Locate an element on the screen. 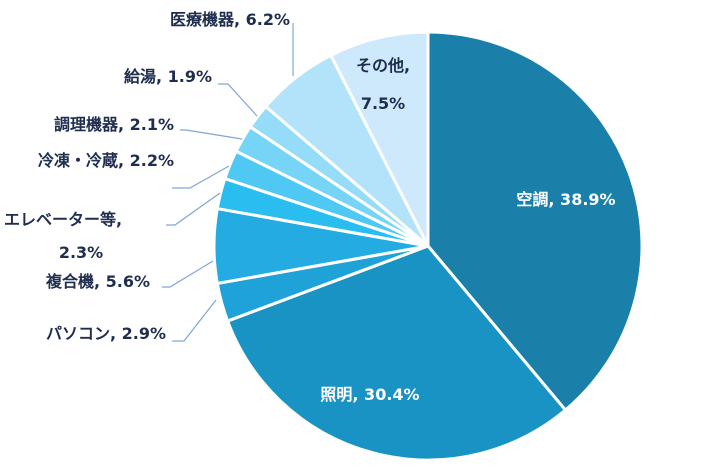 The height and width of the screenshot is (468, 710). leader-line-pc is located at coordinates (194, 320).